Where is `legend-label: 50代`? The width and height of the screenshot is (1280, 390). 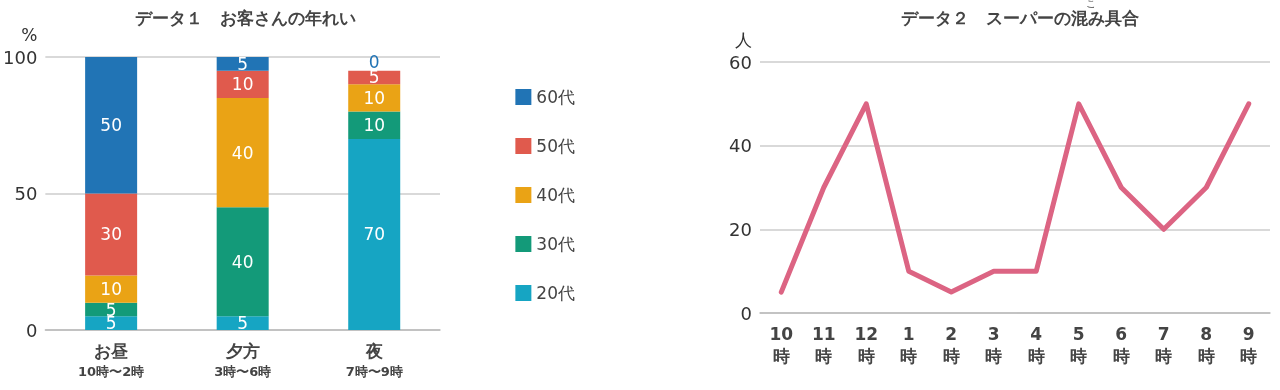
legend-label: 50代 is located at coordinates (556, 146).